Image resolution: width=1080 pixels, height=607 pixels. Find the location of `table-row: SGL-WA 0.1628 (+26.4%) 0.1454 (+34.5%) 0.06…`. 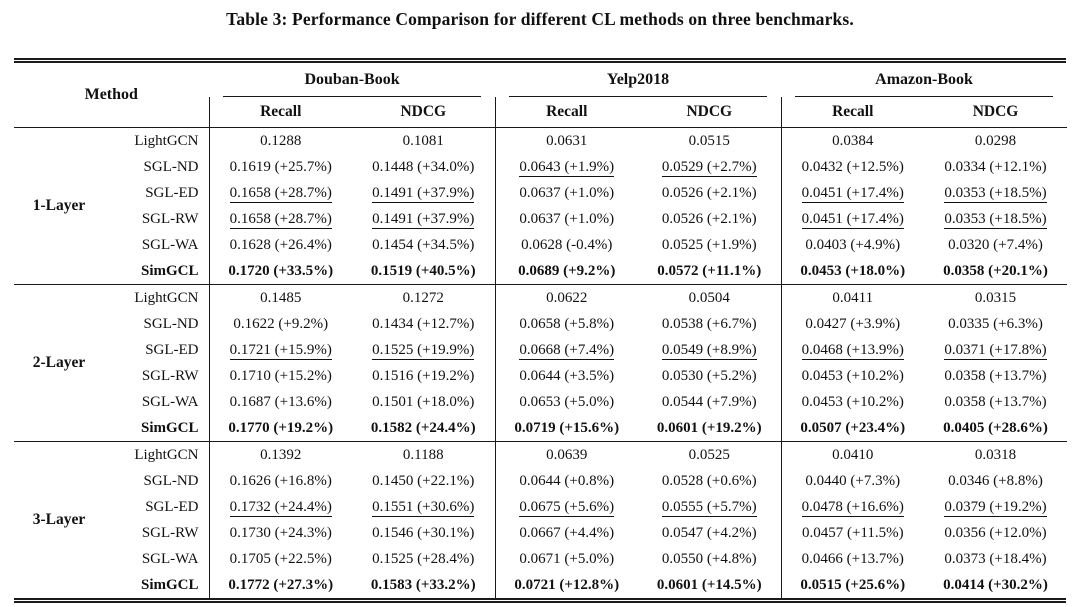

table-row: SGL-WA 0.1628 (+26.4%) 0.1454 (+34.5%) 0.06… is located at coordinates (540, 245).